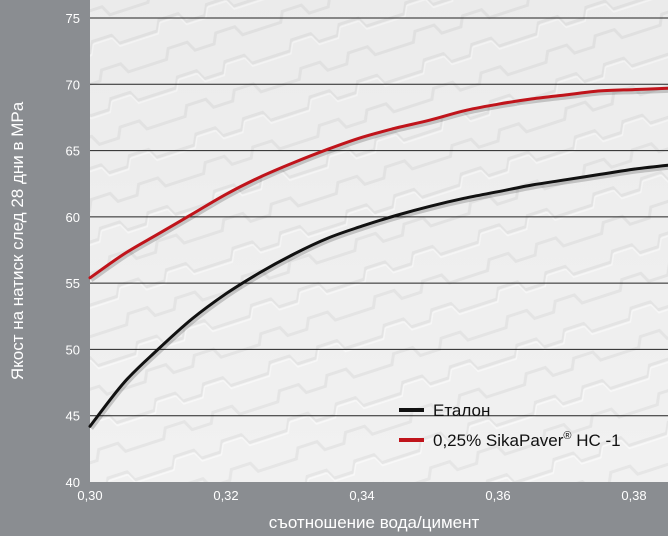 The width and height of the screenshot is (668, 536). What do you see at coordinates (73, 416) in the screenshot?
I see `y-tick-label: 45` at bounding box center [73, 416].